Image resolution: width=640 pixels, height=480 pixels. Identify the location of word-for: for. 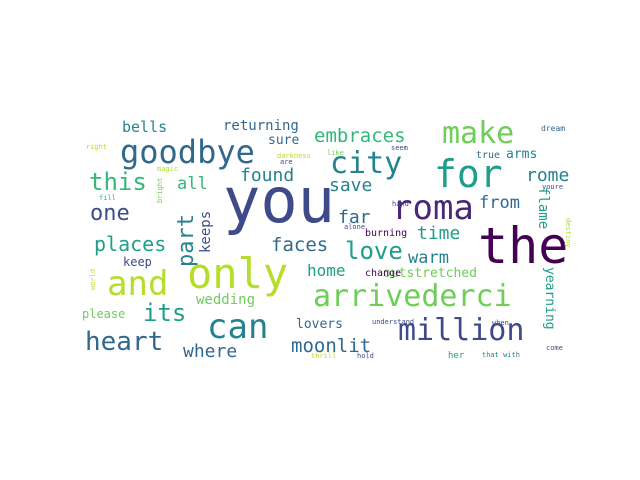
(468, 174).